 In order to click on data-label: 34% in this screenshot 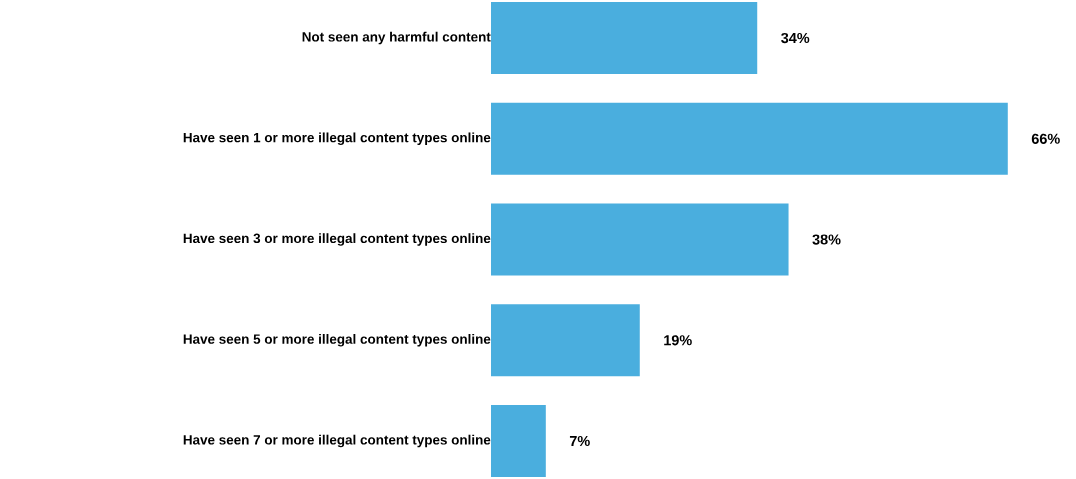, I will do `click(795, 38)`.